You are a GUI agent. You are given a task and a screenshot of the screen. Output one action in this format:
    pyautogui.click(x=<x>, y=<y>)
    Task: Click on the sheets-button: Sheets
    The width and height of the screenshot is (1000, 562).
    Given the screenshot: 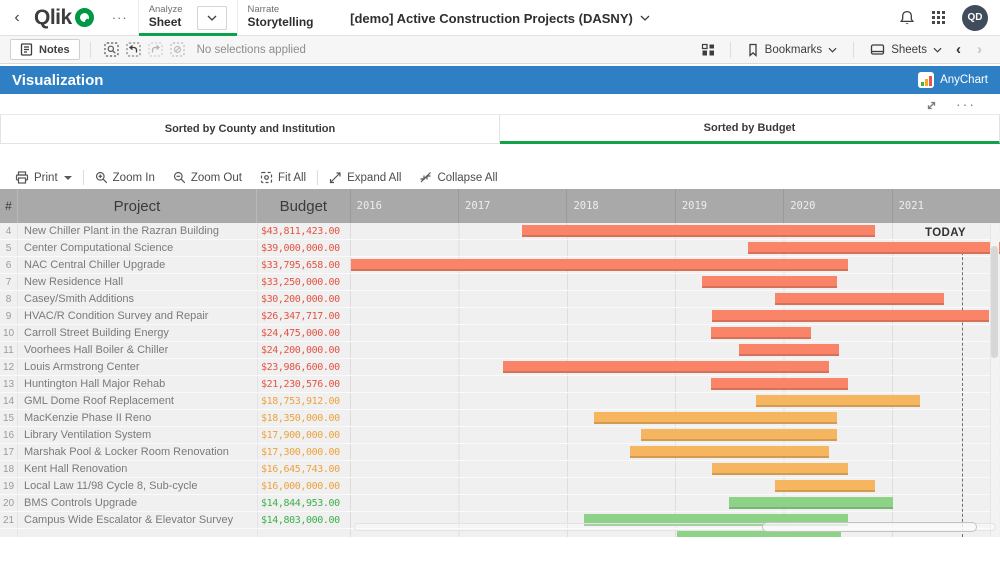 What is the action you would take?
    pyautogui.click(x=906, y=49)
    